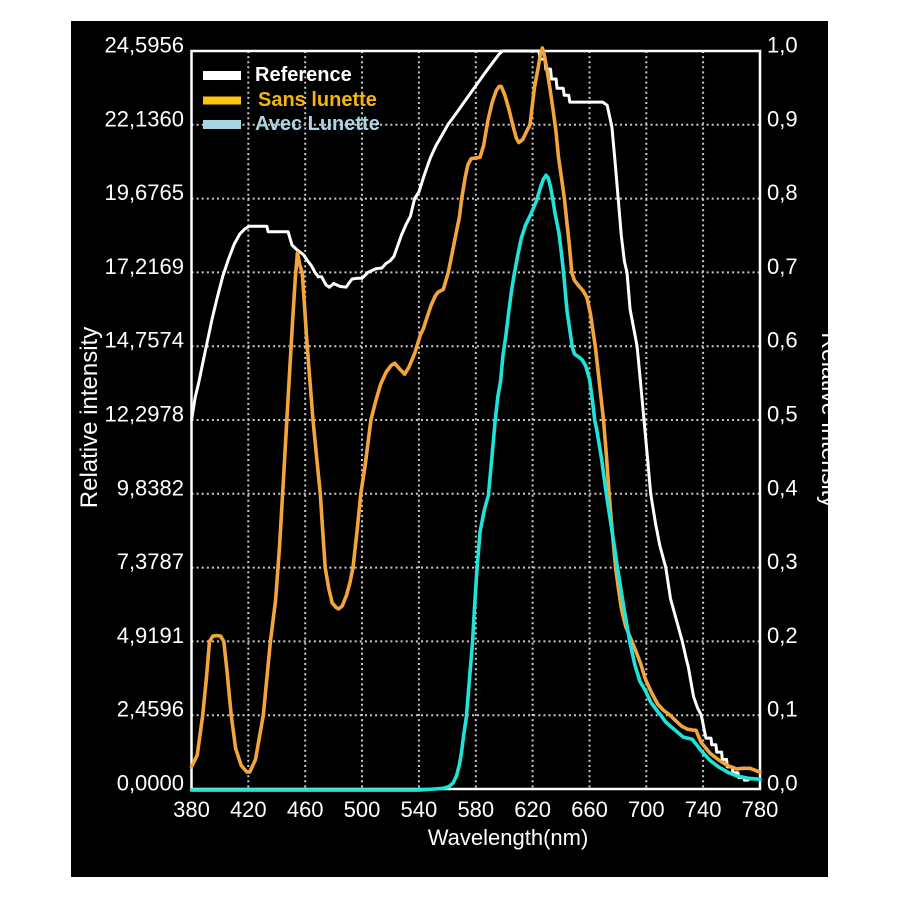 This screenshot has height=900, width=900. Describe the element at coordinates (782, 340) in the screenshot. I see `svg-text: 0,6` at that location.